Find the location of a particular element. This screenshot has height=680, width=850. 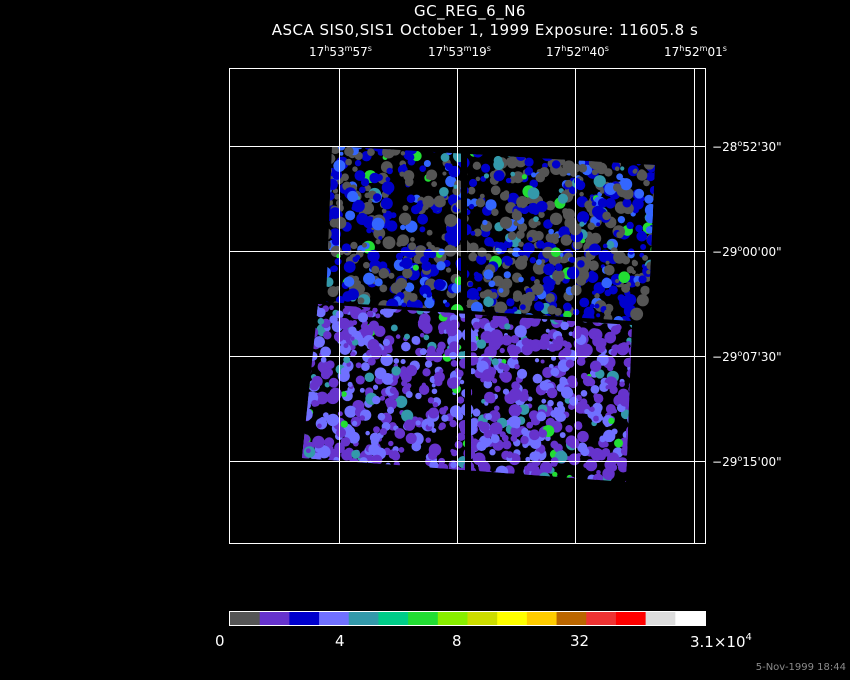

colorbar is located at coordinates (467, 618).